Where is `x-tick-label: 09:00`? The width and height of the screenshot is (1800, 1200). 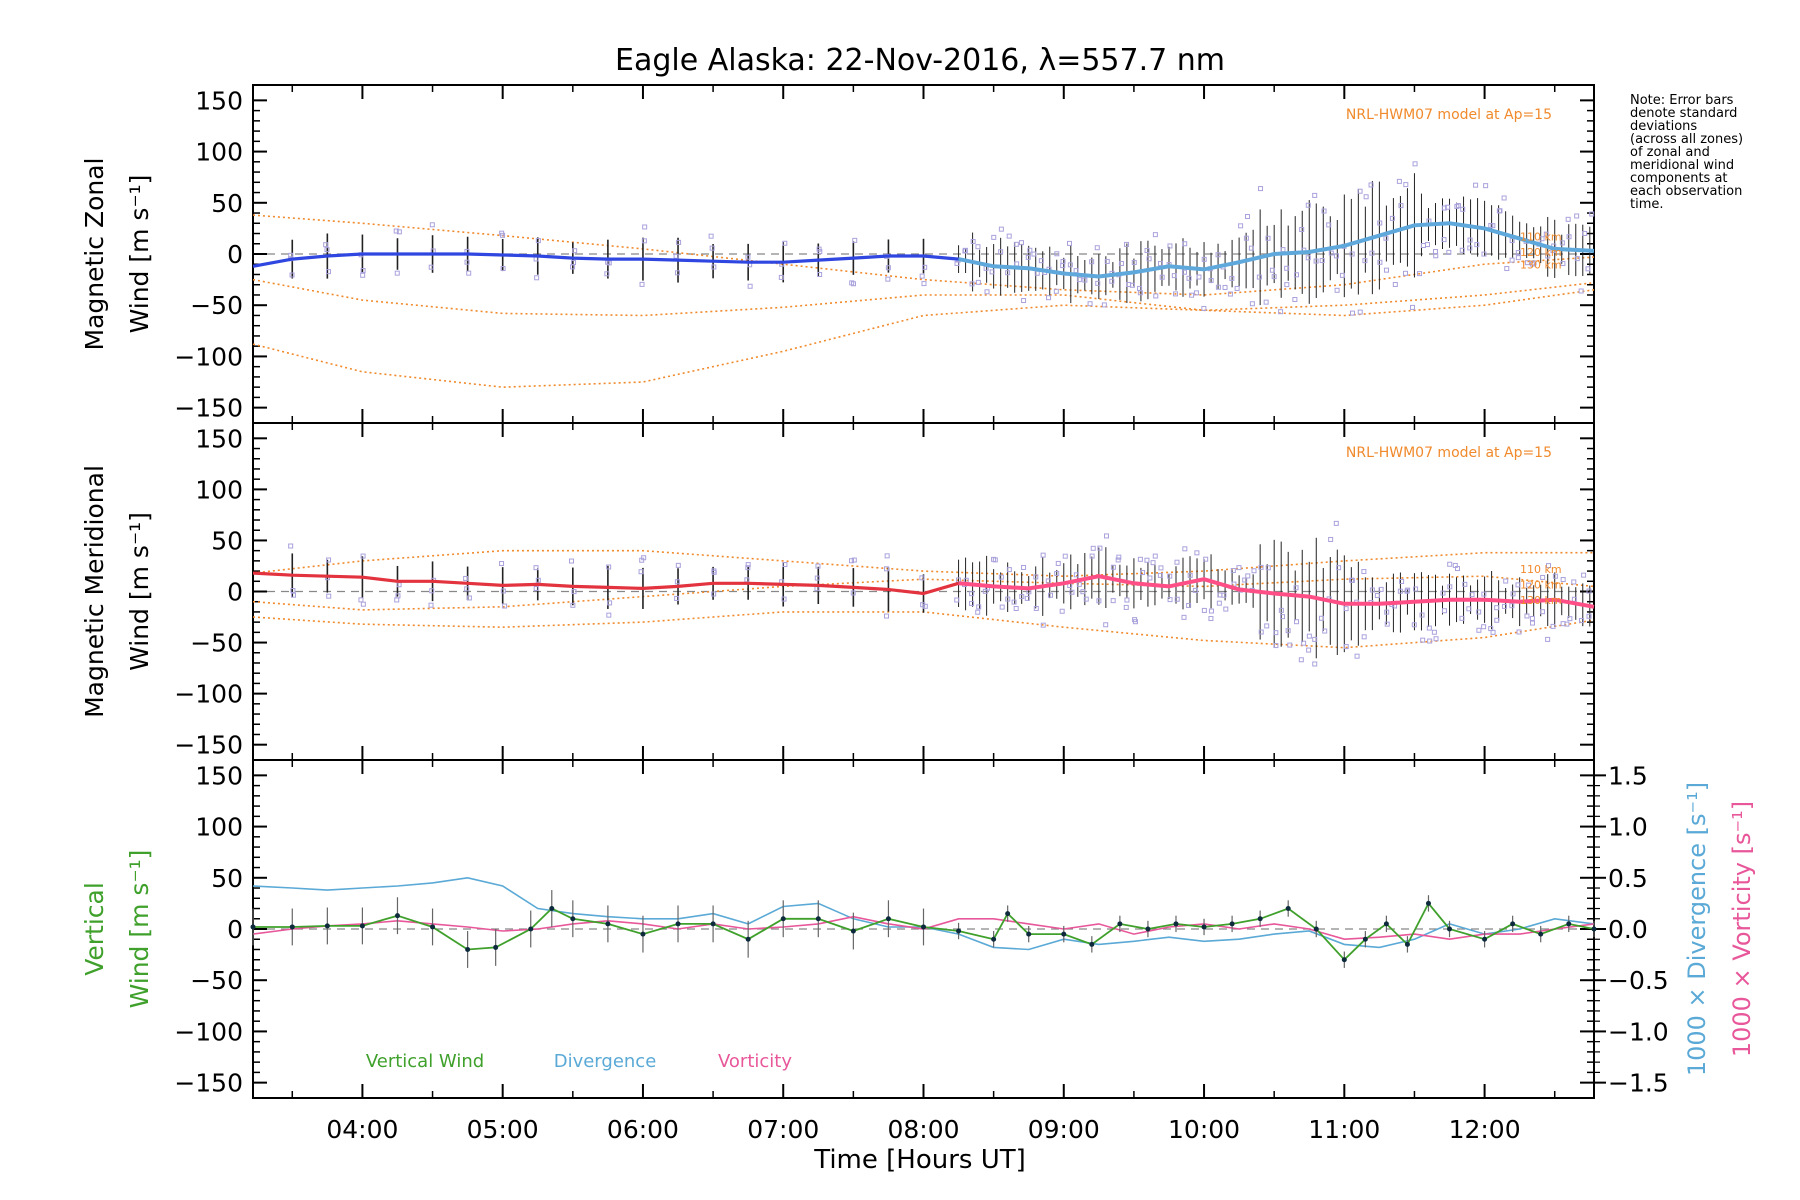 x-tick-label: 09:00 is located at coordinates (1064, 1129).